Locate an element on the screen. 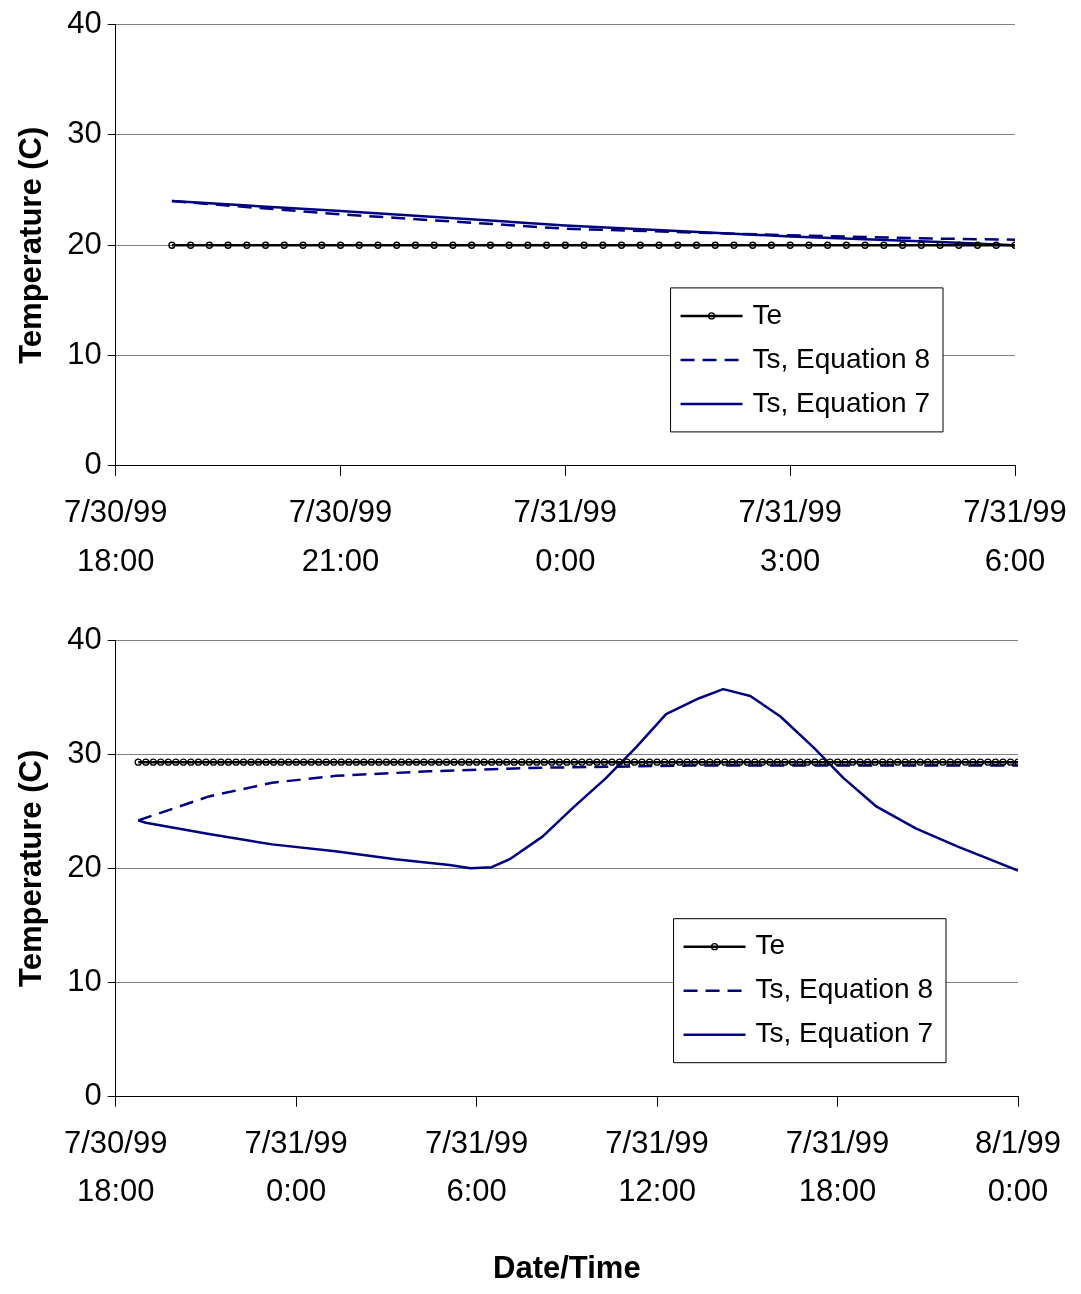 This screenshot has width=1081, height=1294. x-tick-label: 7/31/99 3:00 is located at coordinates (790, 536).